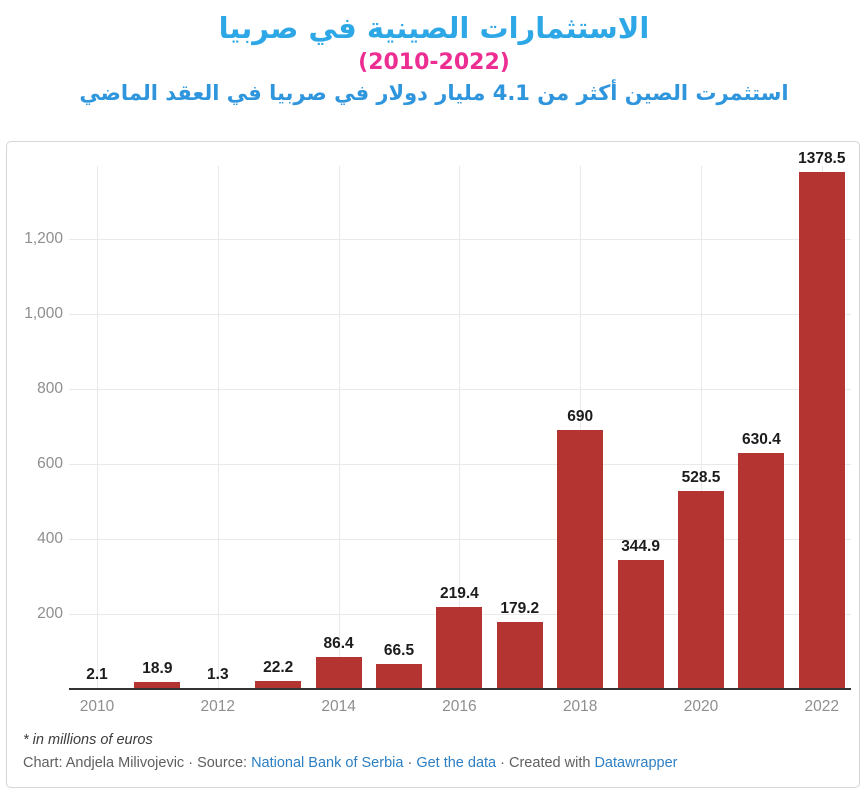  Describe the element at coordinates (580, 417) in the screenshot. I see `bar-value-label: 690` at that location.